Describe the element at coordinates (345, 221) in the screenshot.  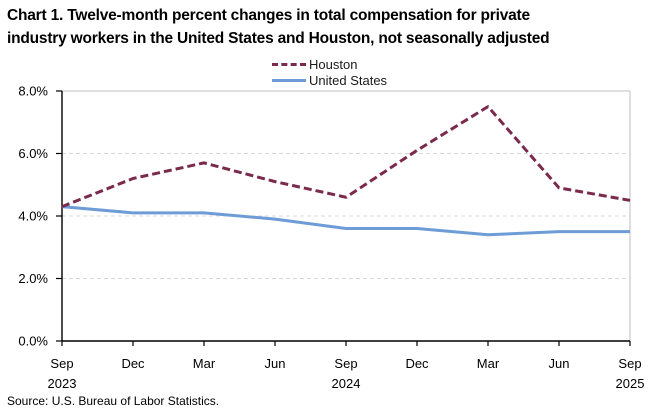
I see `united-states-series-line` at that location.